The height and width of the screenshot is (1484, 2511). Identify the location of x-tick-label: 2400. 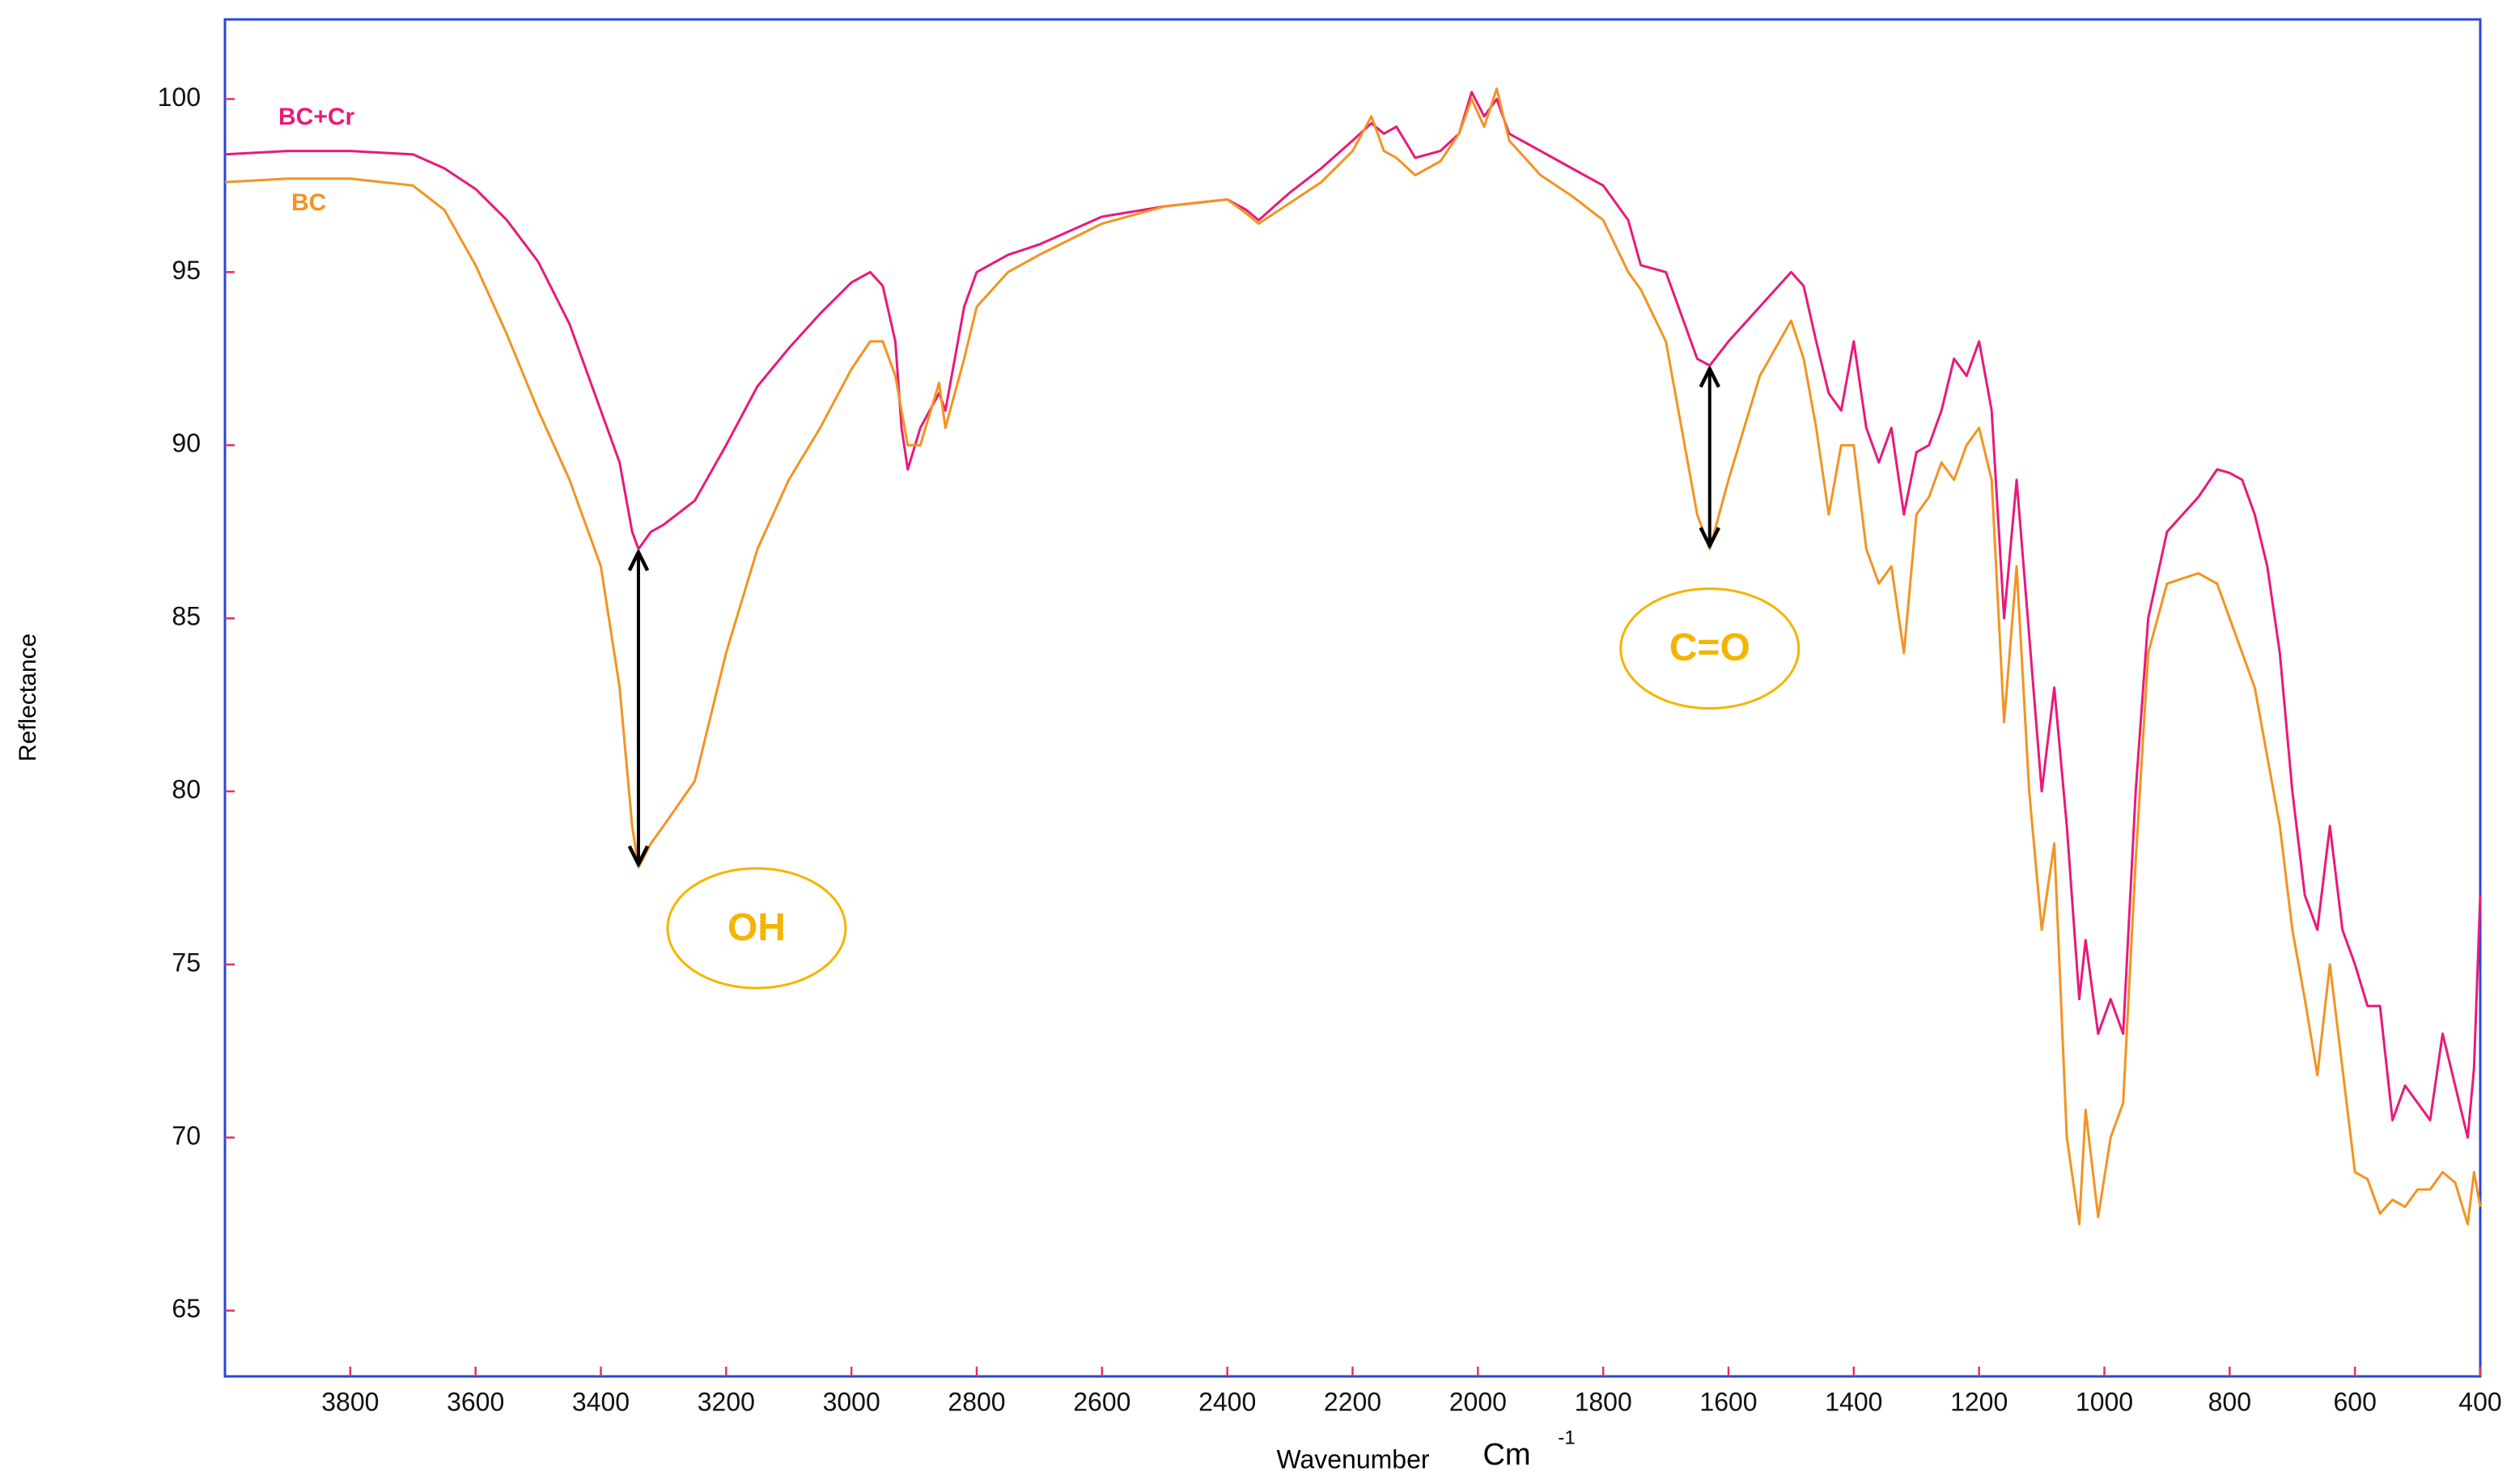
(1227, 1401).